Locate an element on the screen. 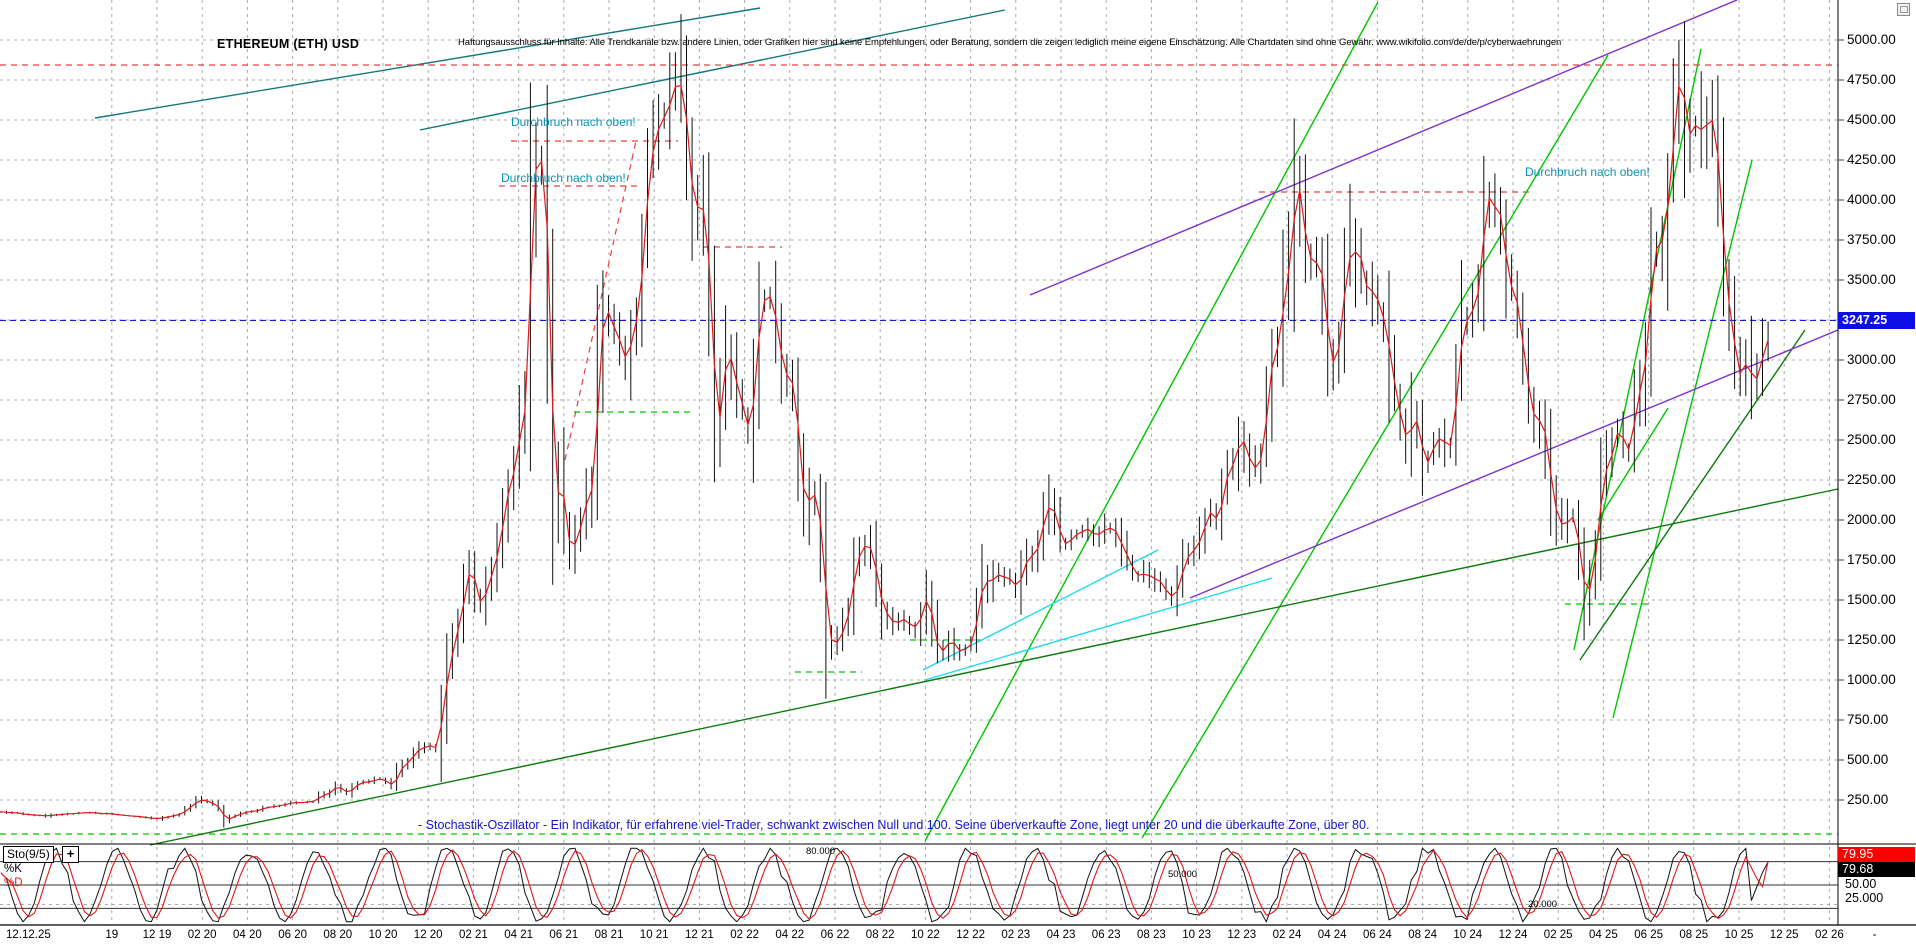  current-price-badge: 3247.25 is located at coordinates (1876, 320).